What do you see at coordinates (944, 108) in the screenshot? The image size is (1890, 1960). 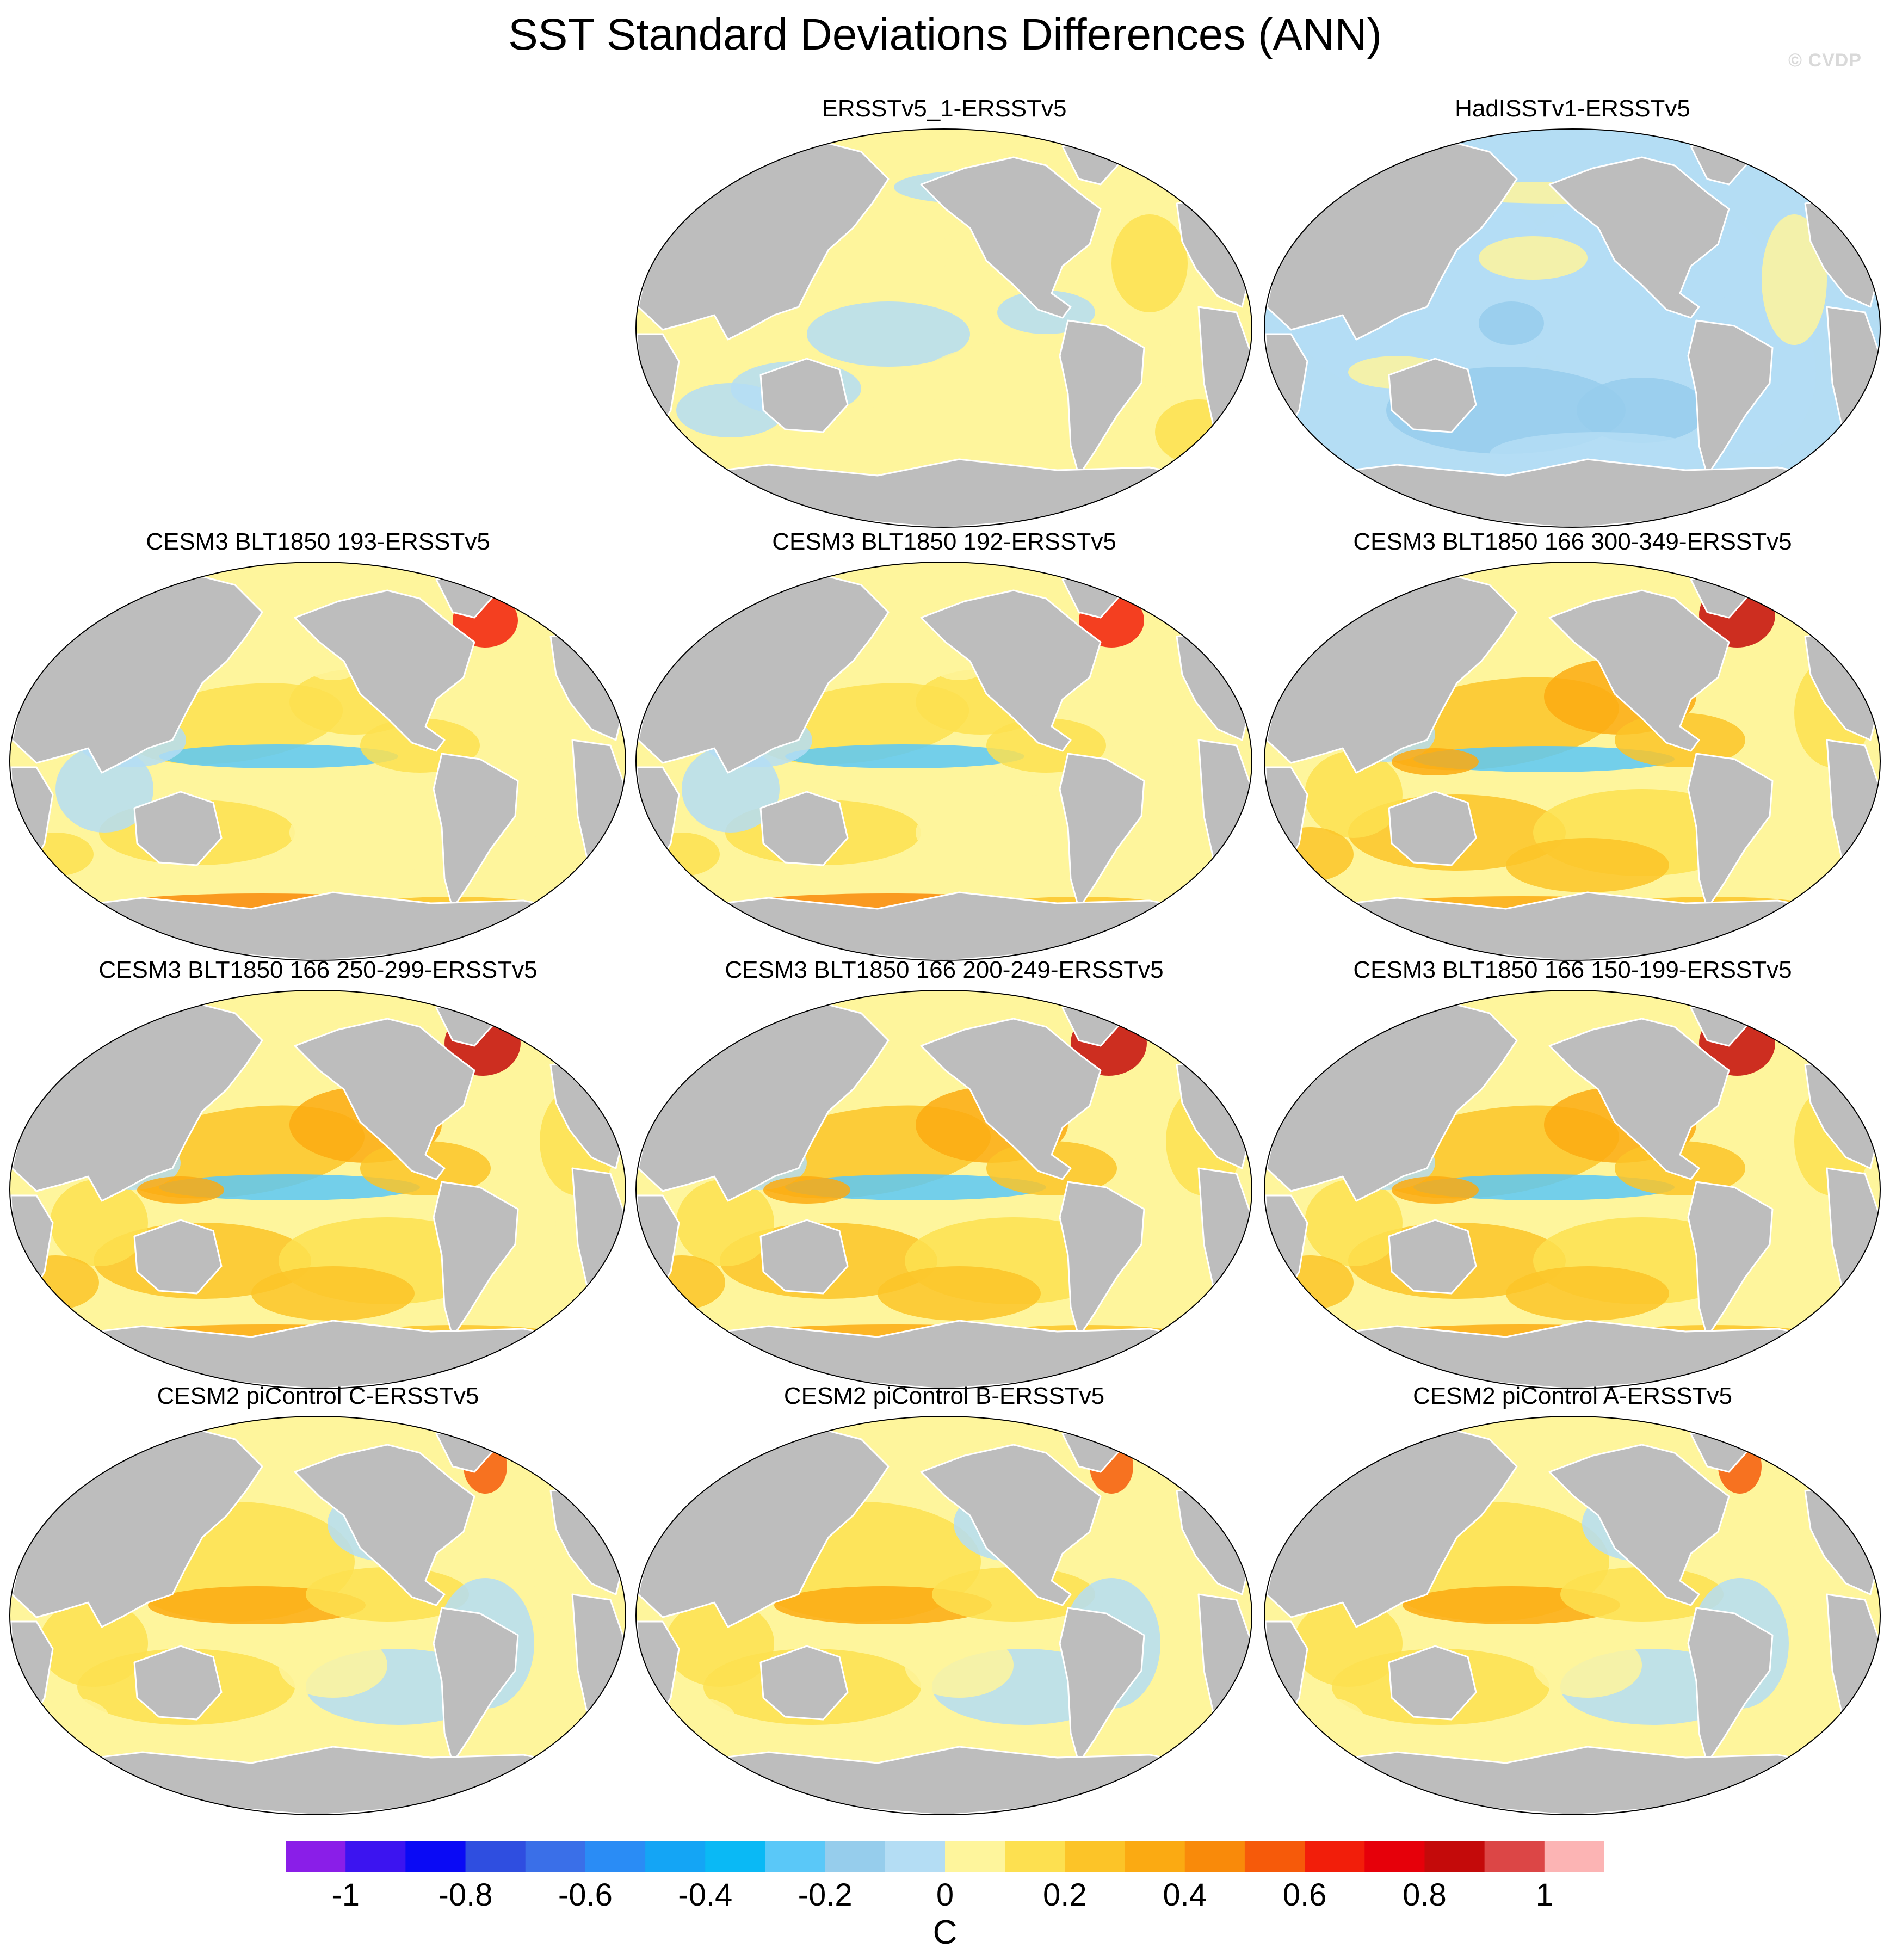 I see `panel-title: ERSSTv5_1-ERSSTv5` at bounding box center [944, 108].